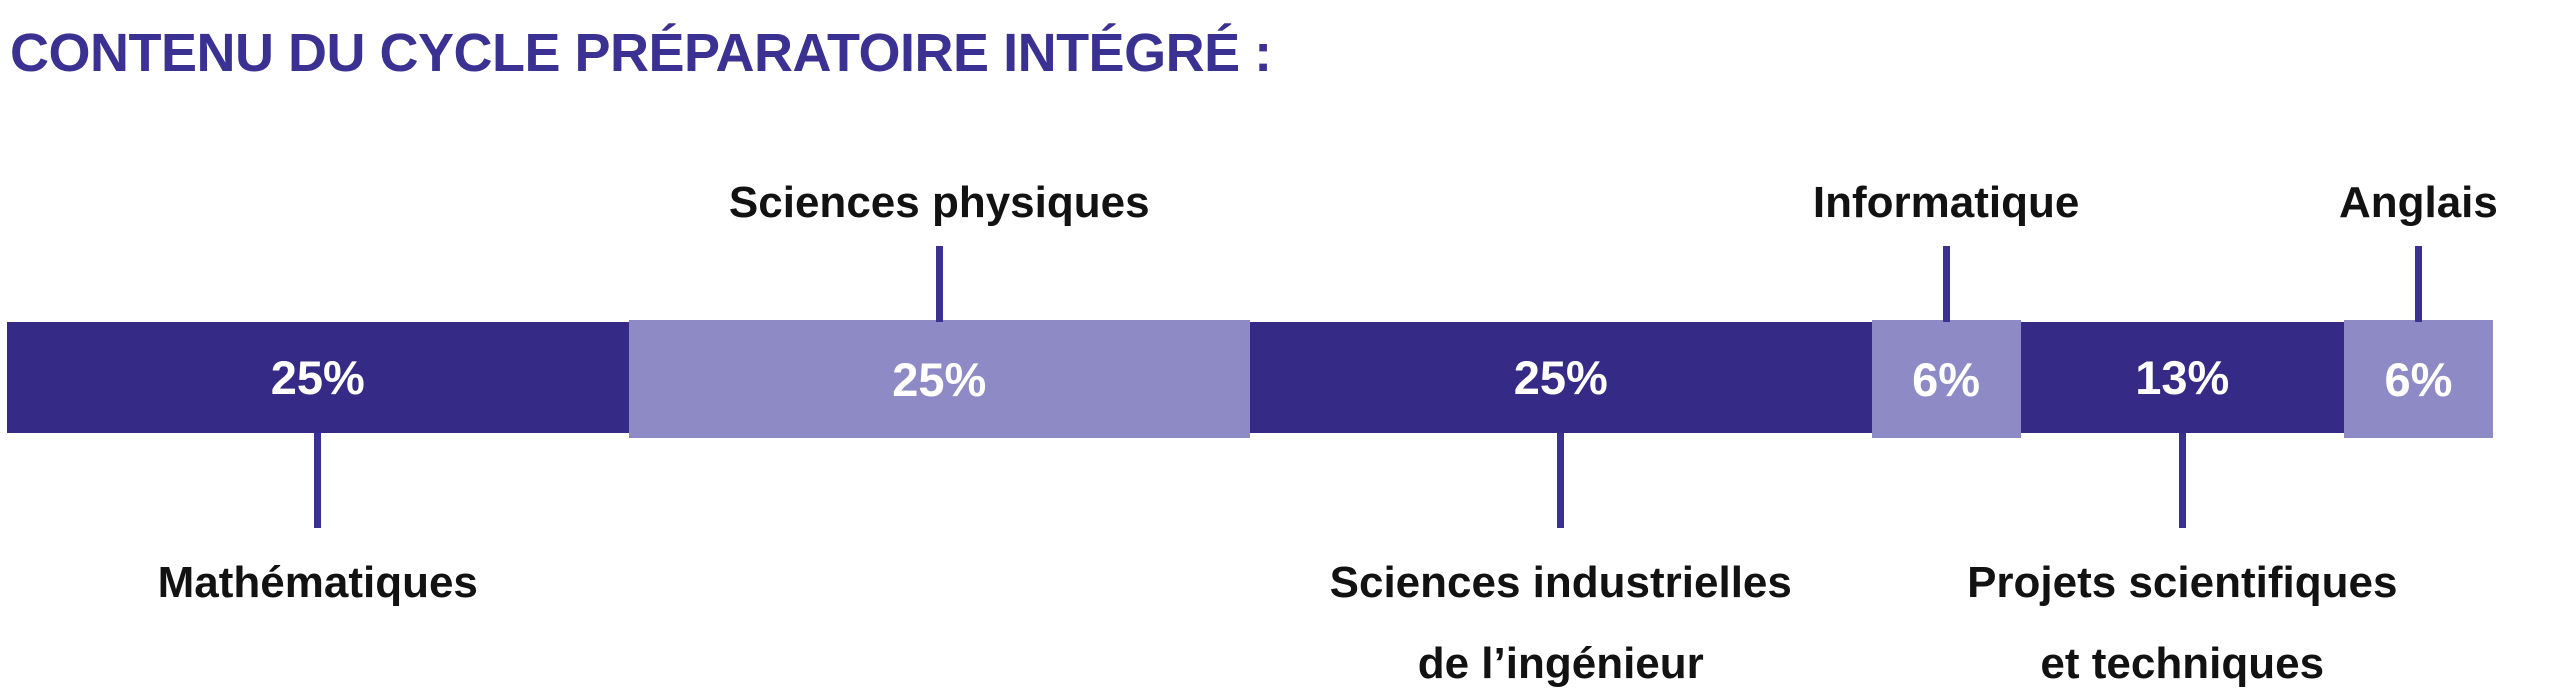 Image resolution: width=2560 pixels, height=700 pixels. I want to click on connector-sciences-physiques, so click(939, 284).